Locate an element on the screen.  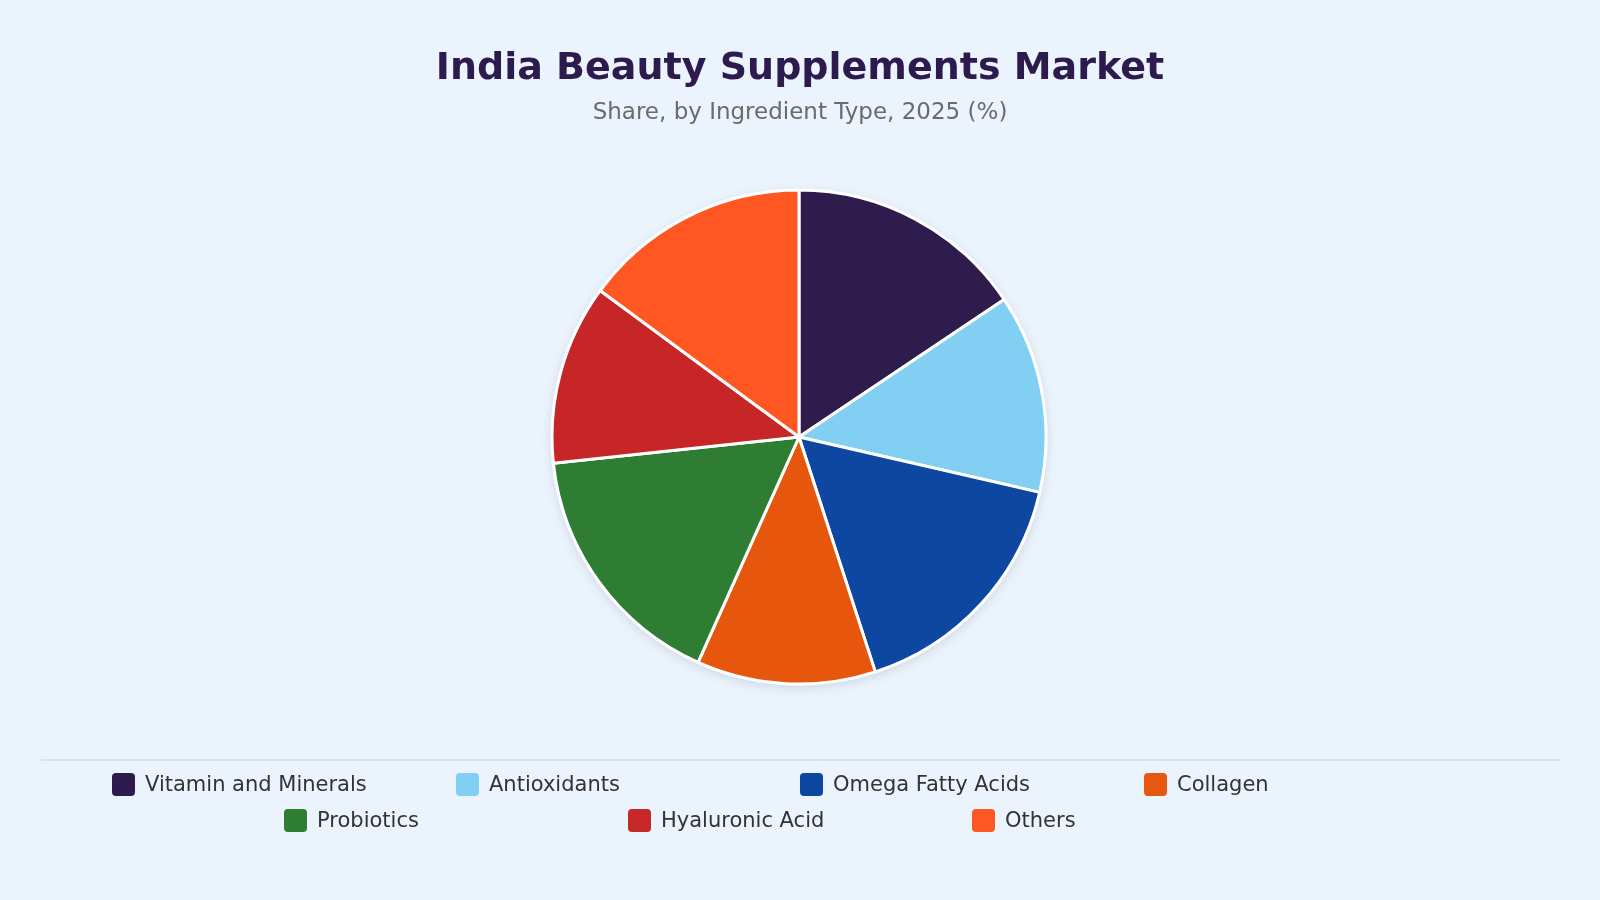
legend-label: Antioxidants is located at coordinates (554, 784).